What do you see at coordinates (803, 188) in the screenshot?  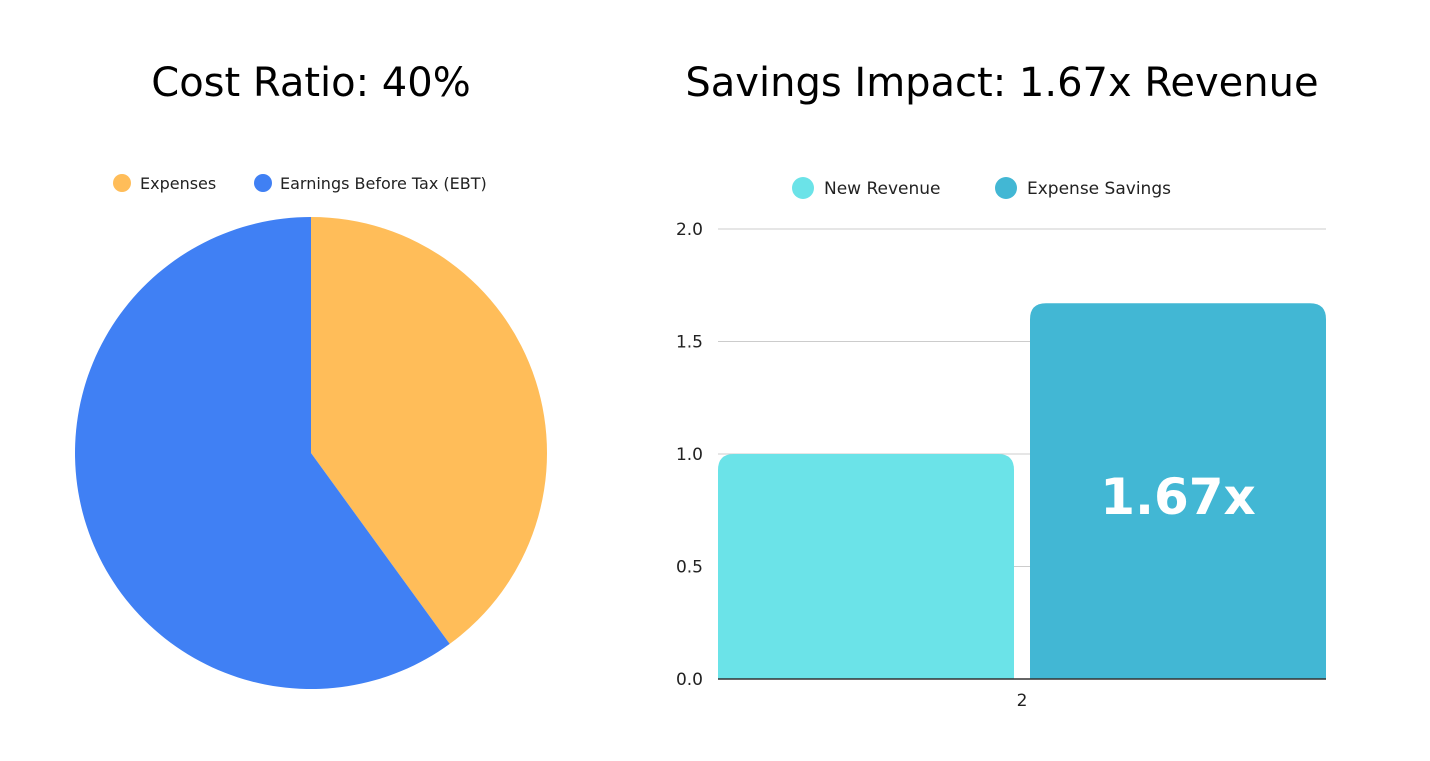 I see `bar-legend-swatch-new-revenue` at bounding box center [803, 188].